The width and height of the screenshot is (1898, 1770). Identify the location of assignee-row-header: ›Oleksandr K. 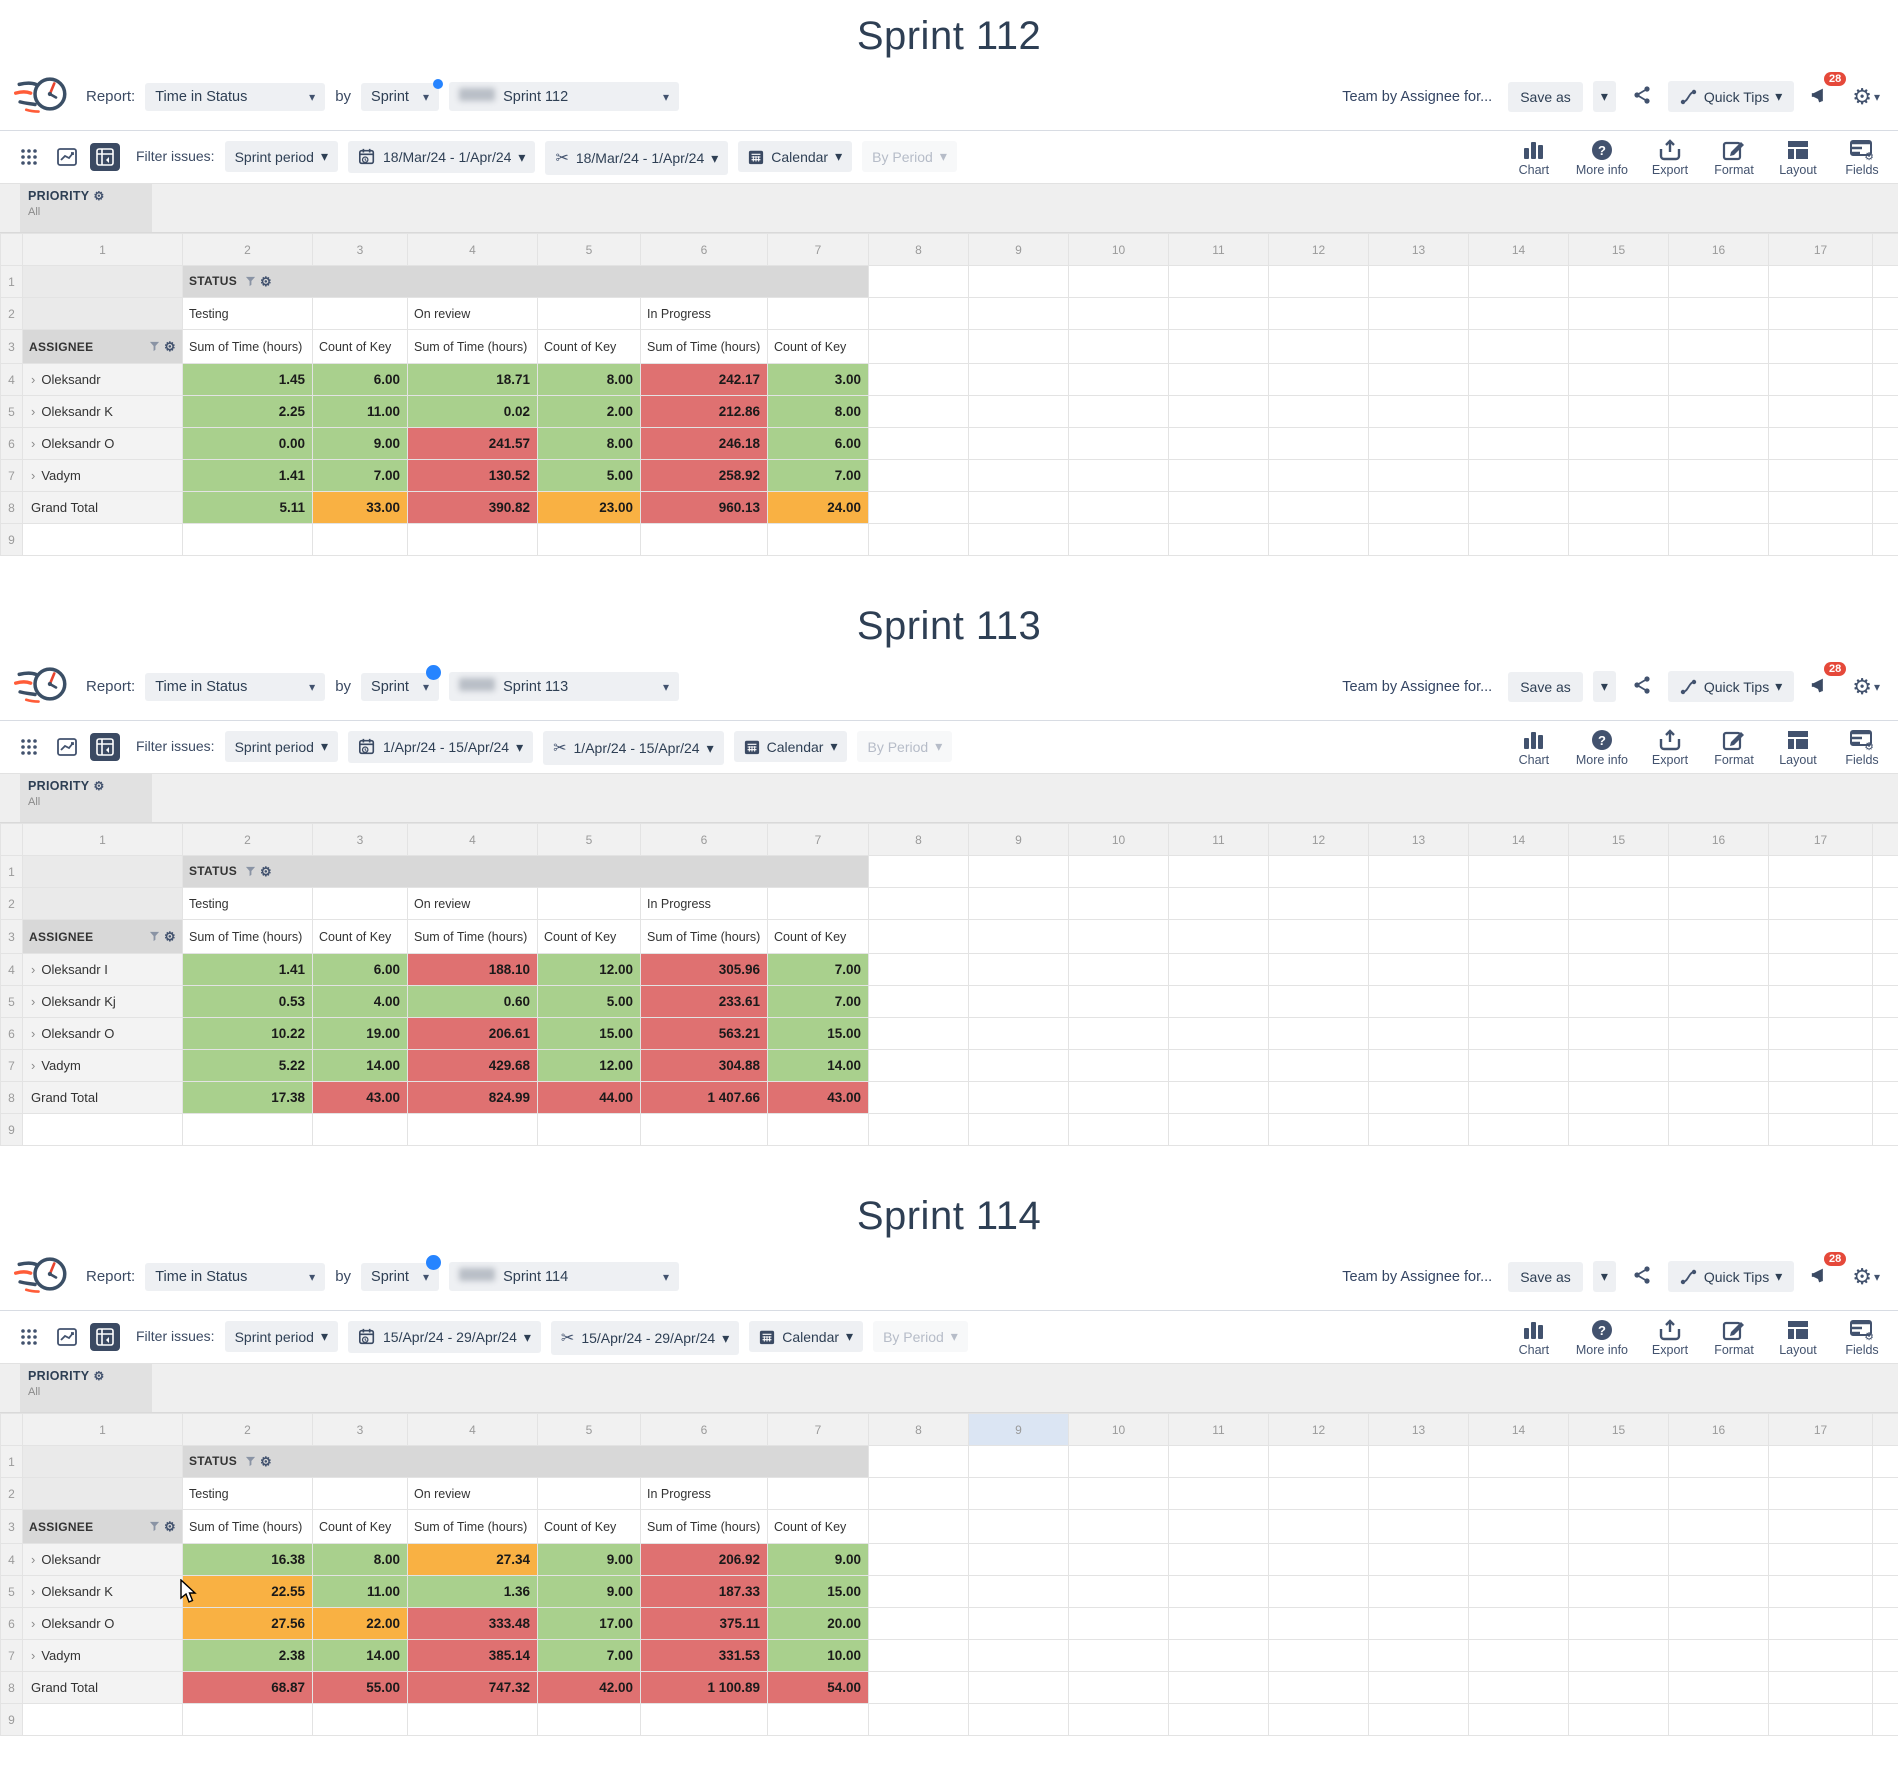
(103, 1592).